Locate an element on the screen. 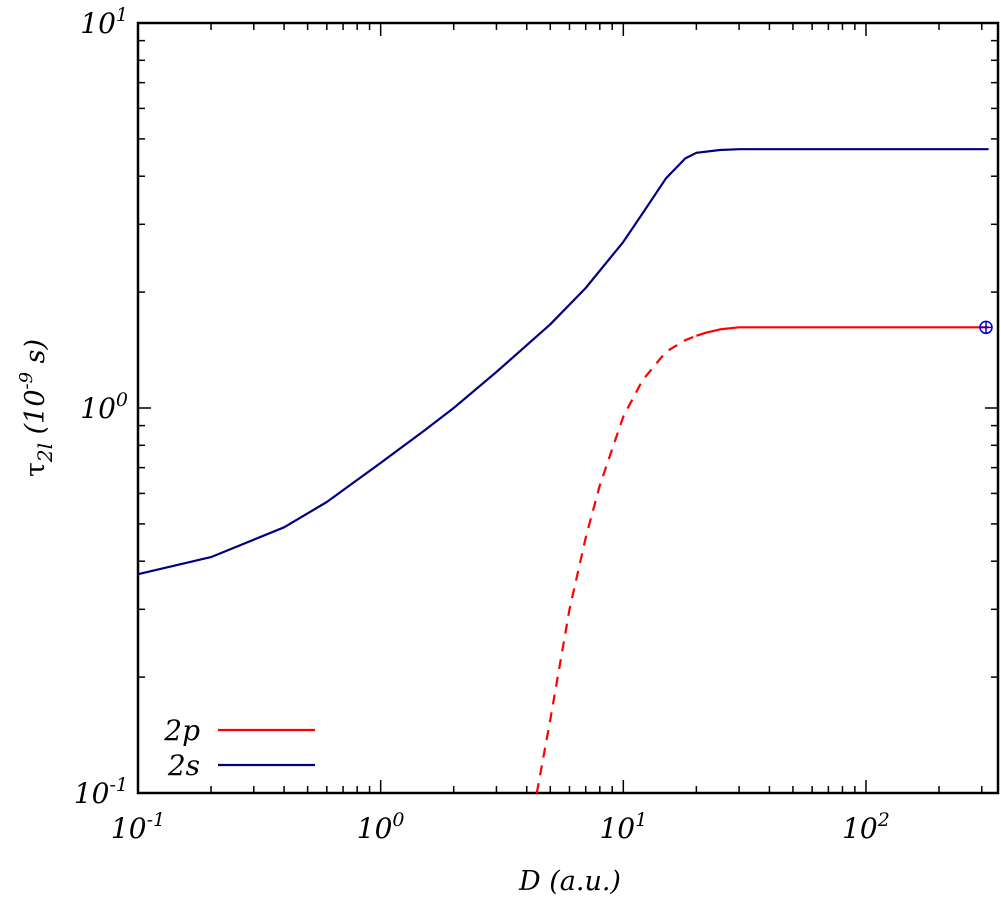 This screenshot has height=897, width=1001. annotations is located at coordinates (986, 327).